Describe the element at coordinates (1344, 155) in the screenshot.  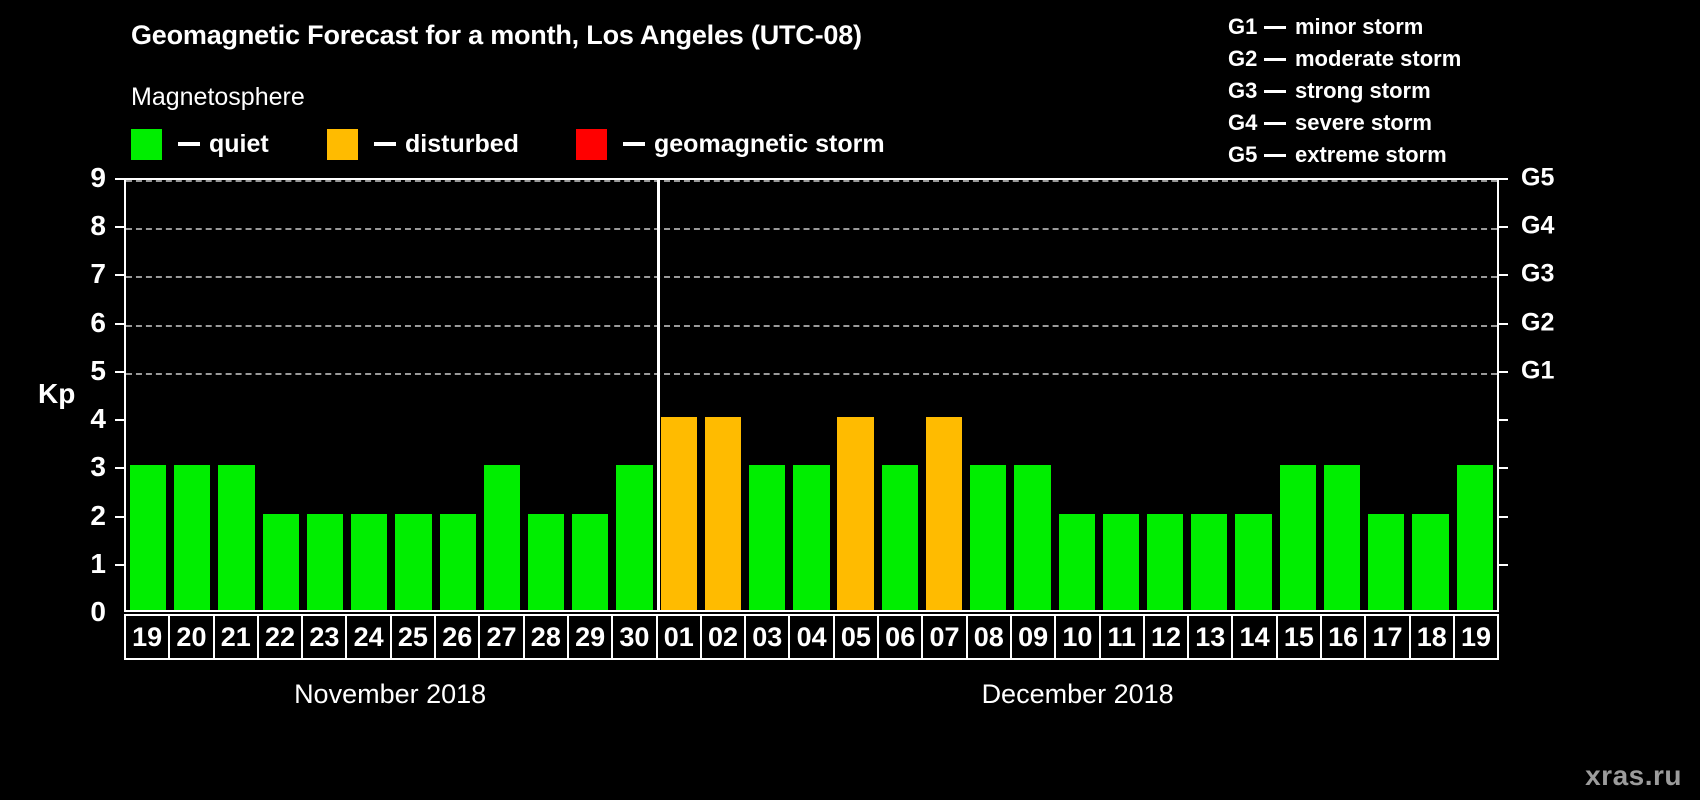
I see `g-scale-row-g5: G5 extreme storm` at that location.